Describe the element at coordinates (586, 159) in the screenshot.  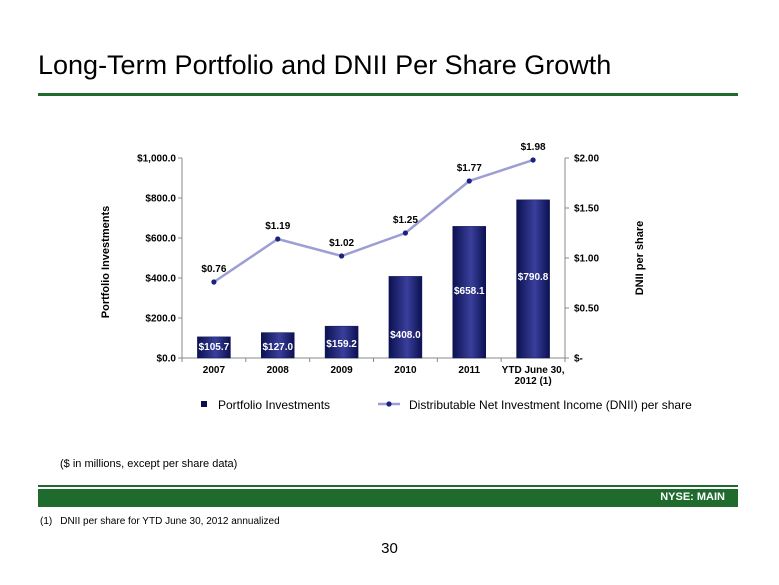
I see `right-axis-tick-label: $2.00` at that location.